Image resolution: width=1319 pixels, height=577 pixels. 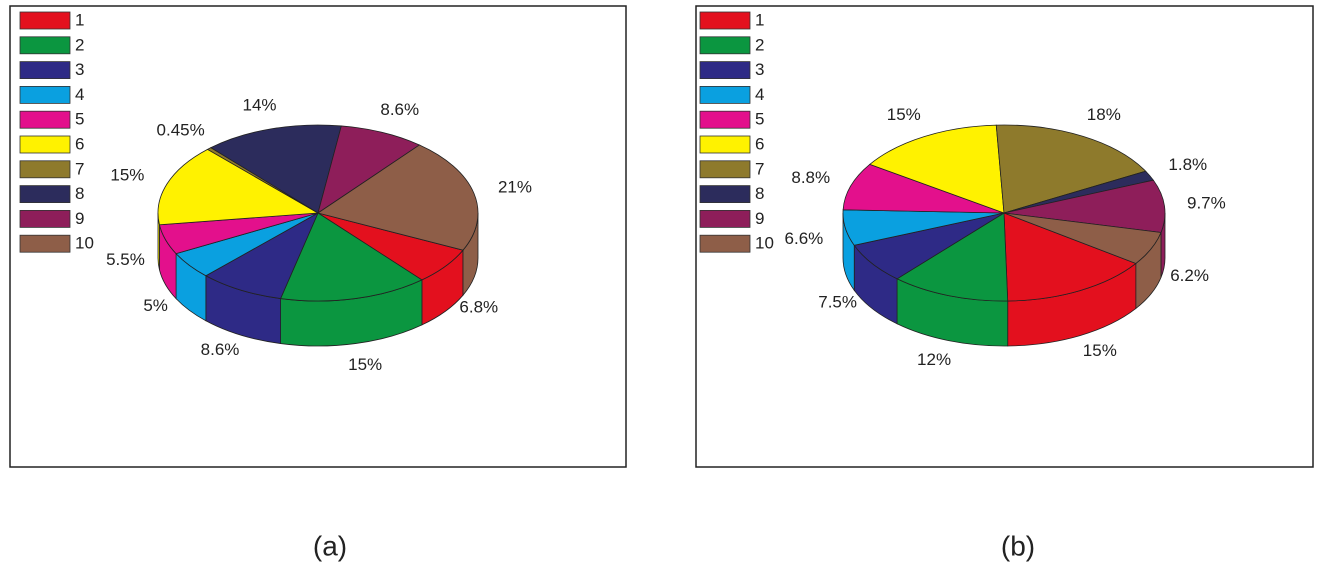 I want to click on value-label: 12%, so click(x=934, y=359).